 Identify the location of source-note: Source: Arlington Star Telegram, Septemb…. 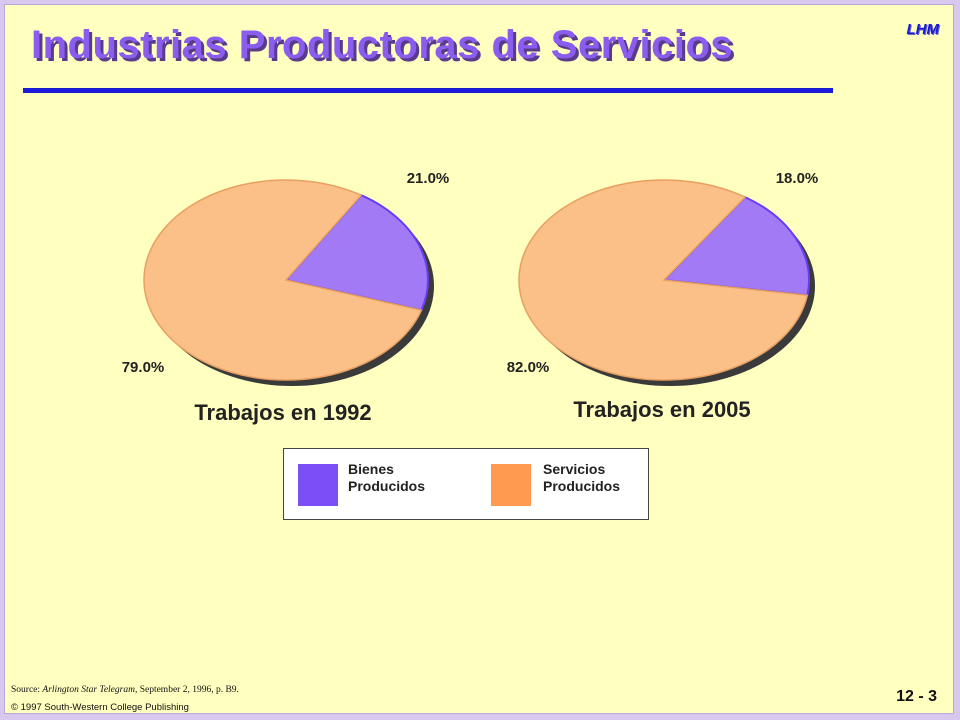
(125, 690).